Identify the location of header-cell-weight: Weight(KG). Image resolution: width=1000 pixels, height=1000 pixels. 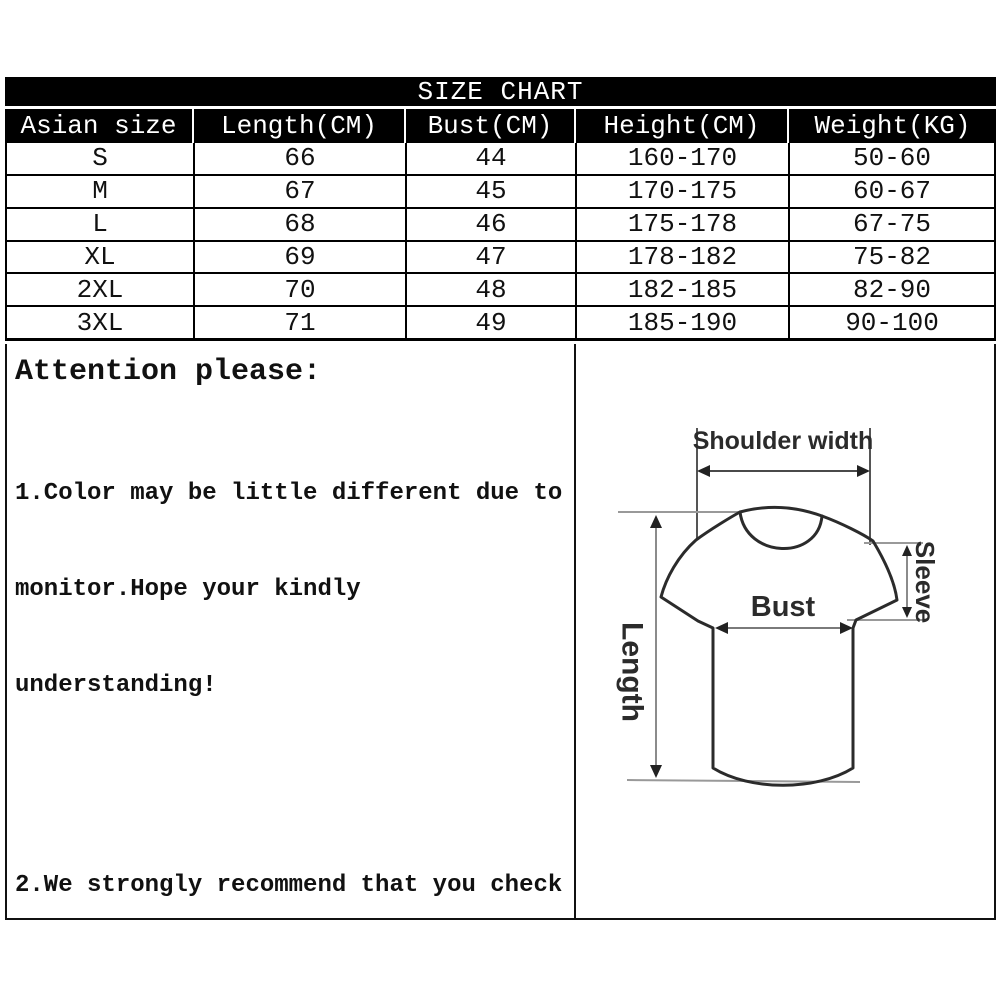
(892, 126).